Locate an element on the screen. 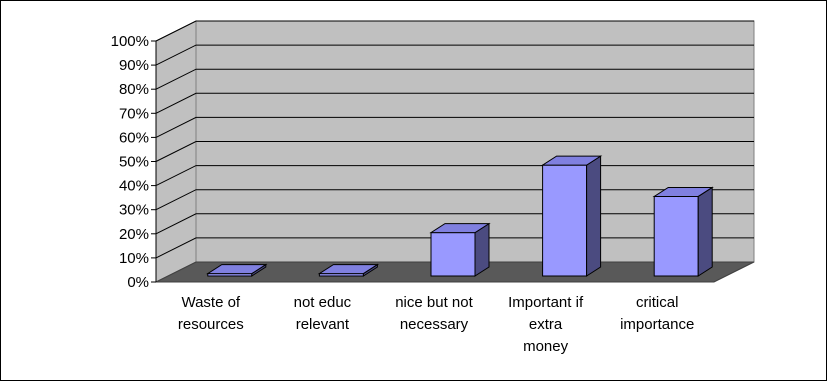 This screenshot has width=827, height=381. y-tick-label: 80% is located at coordinates (134, 89).